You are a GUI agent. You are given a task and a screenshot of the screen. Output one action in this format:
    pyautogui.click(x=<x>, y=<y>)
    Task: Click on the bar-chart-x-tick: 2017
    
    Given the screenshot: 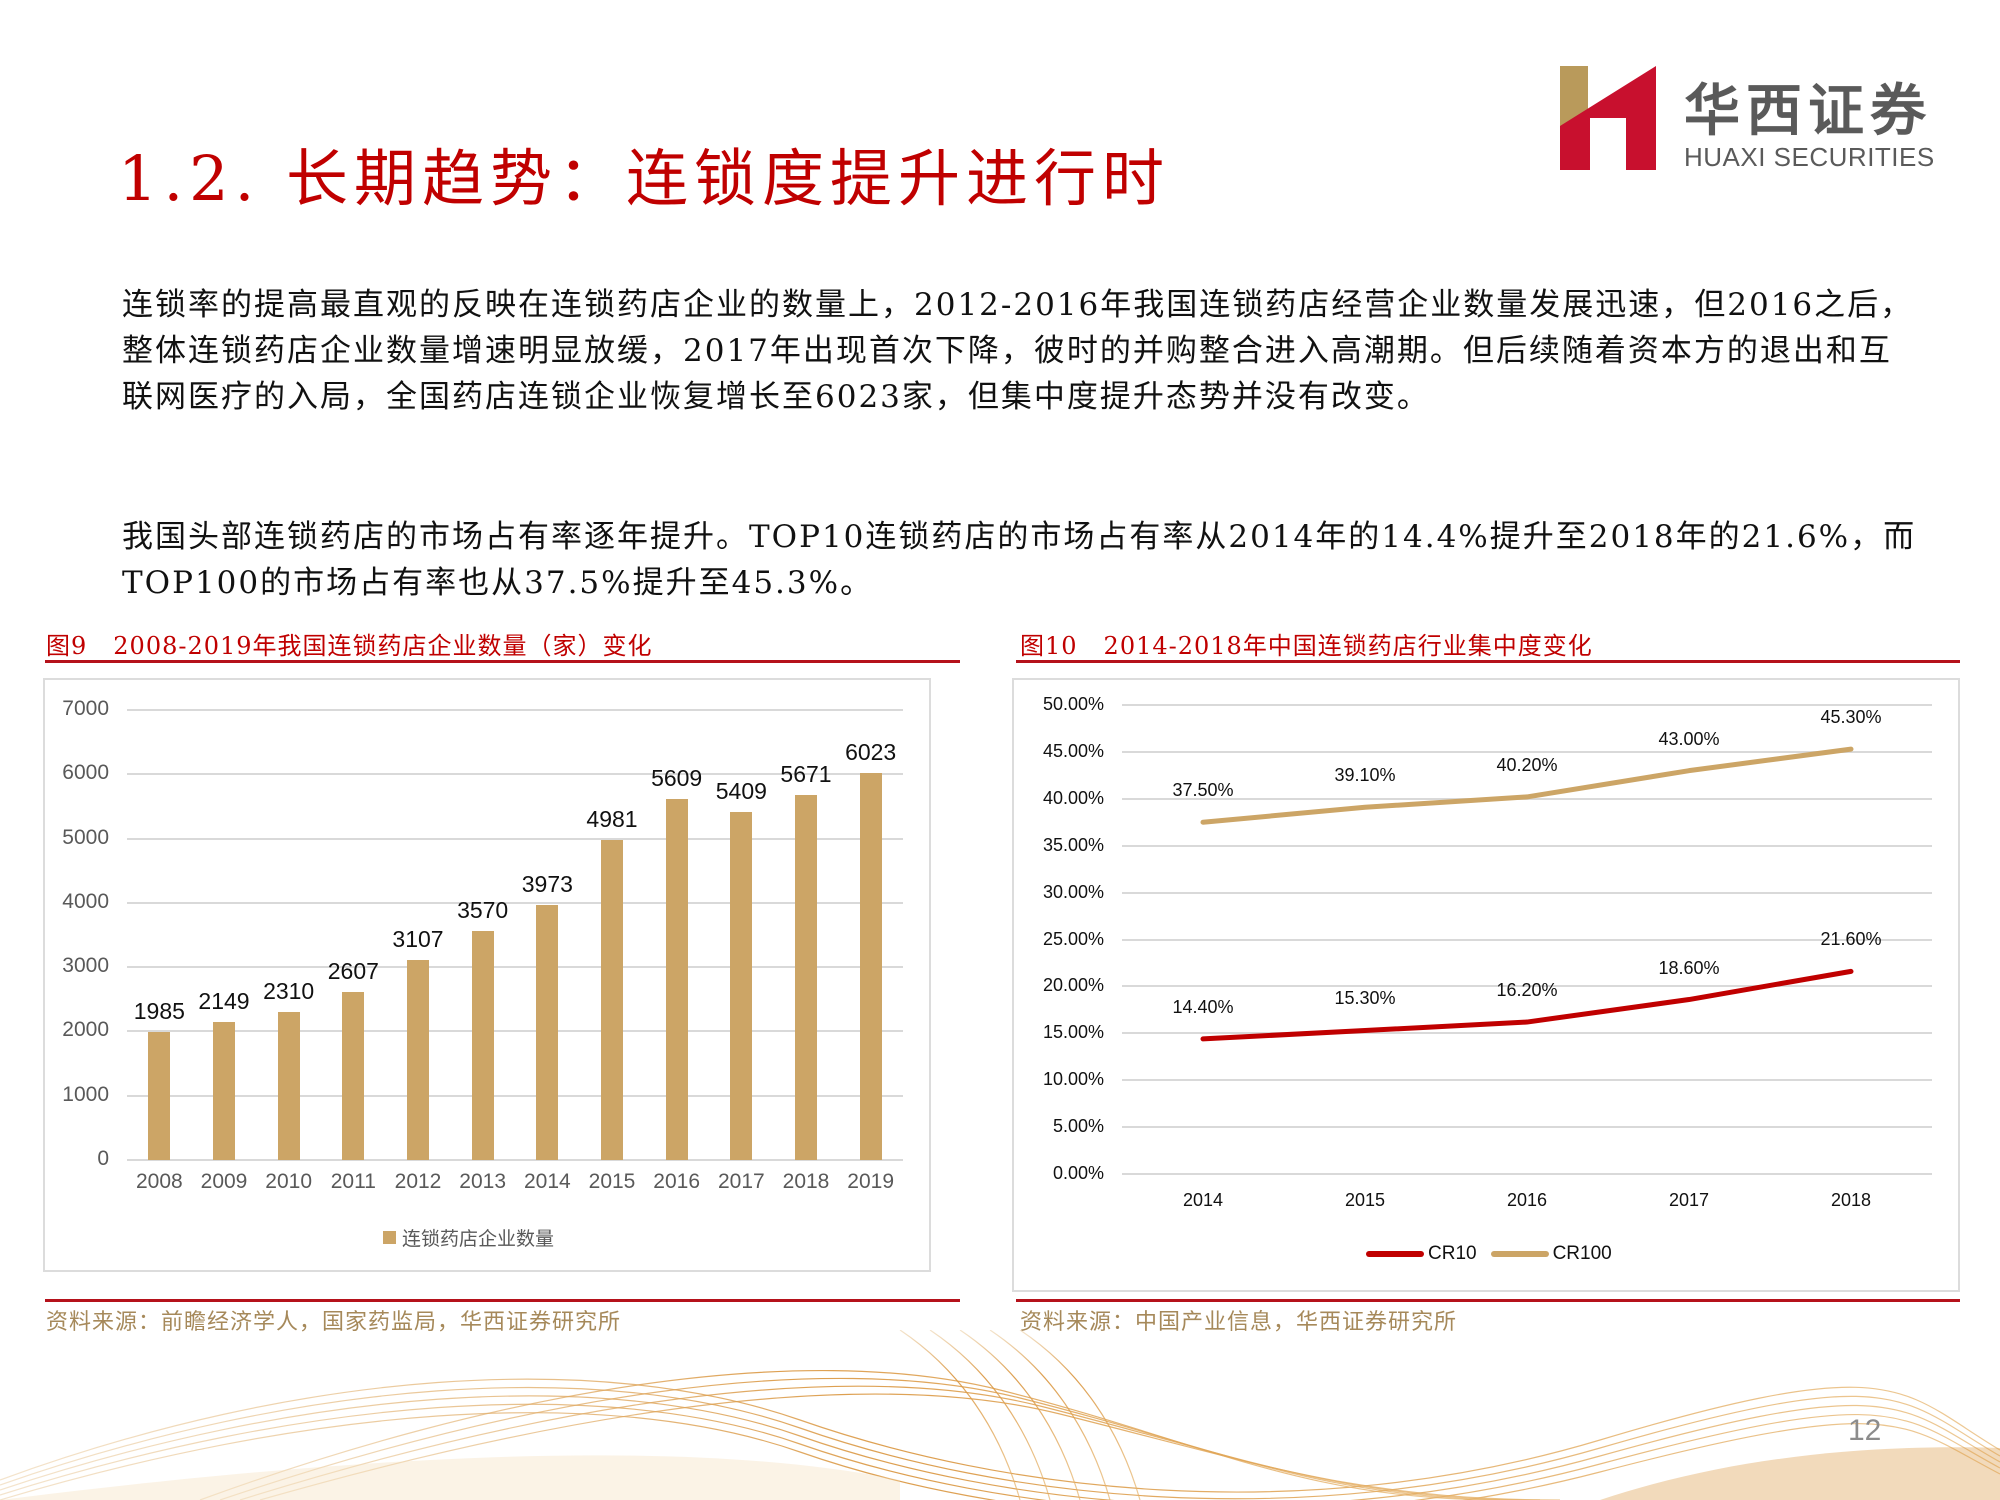 What is the action you would take?
    pyautogui.click(x=741, y=1181)
    